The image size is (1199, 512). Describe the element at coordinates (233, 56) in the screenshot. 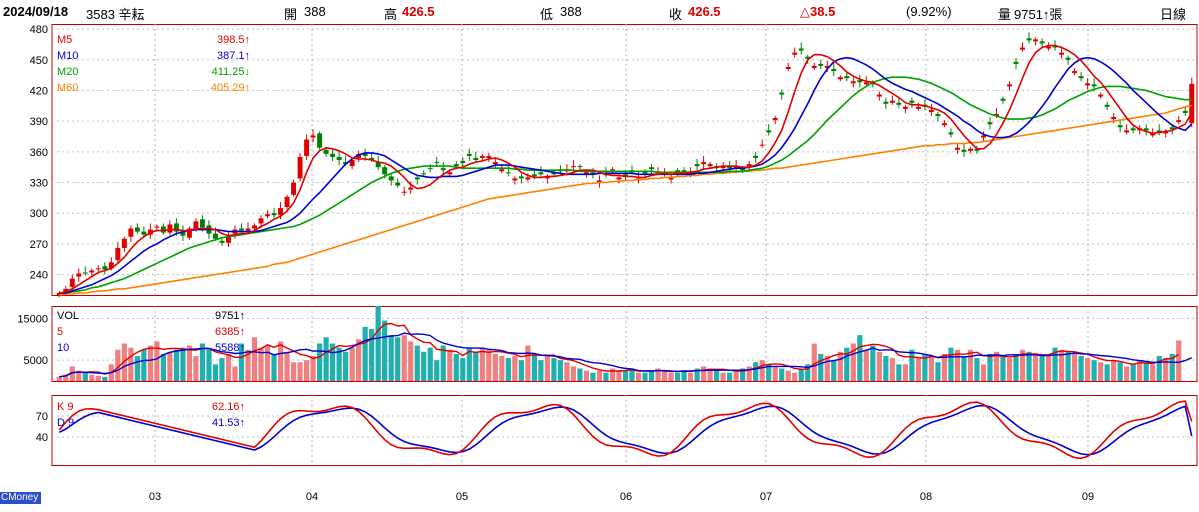

I see `ma-legend-value: 387.1↑` at that location.